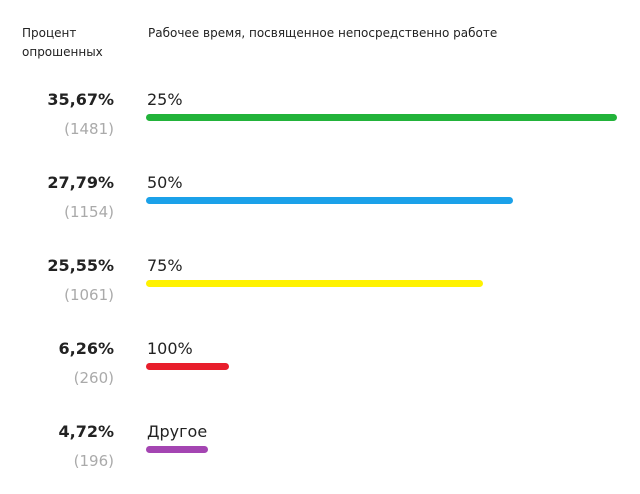  What do you see at coordinates (93, 461) in the screenshot?
I see `count-label: (196)` at bounding box center [93, 461].